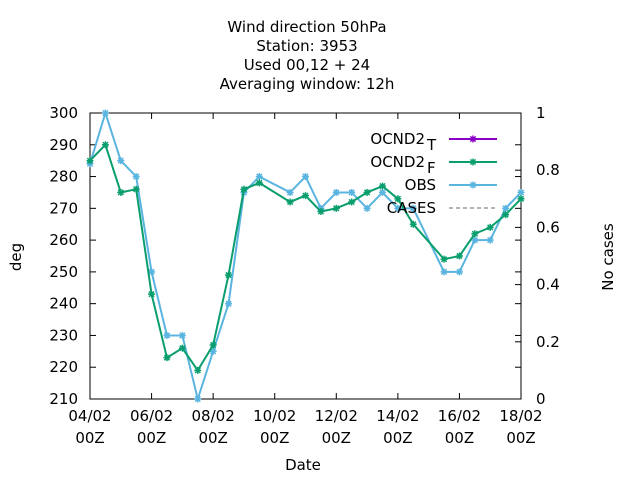 This screenshot has width=640, height=480. I want to click on legend-label: CASES, so click(411, 208).